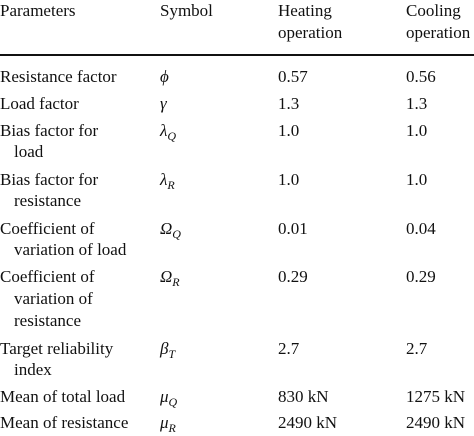 The width and height of the screenshot is (474, 436). Describe the element at coordinates (293, 276) in the screenshot. I see `row-6-heating: 0.29` at that location.